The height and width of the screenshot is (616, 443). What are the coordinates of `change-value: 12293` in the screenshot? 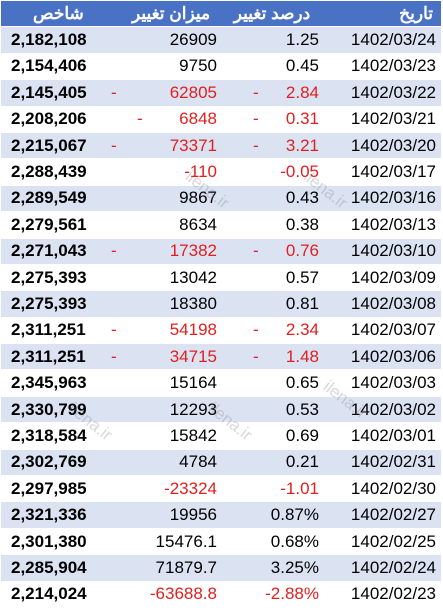 It's located at (193, 409).